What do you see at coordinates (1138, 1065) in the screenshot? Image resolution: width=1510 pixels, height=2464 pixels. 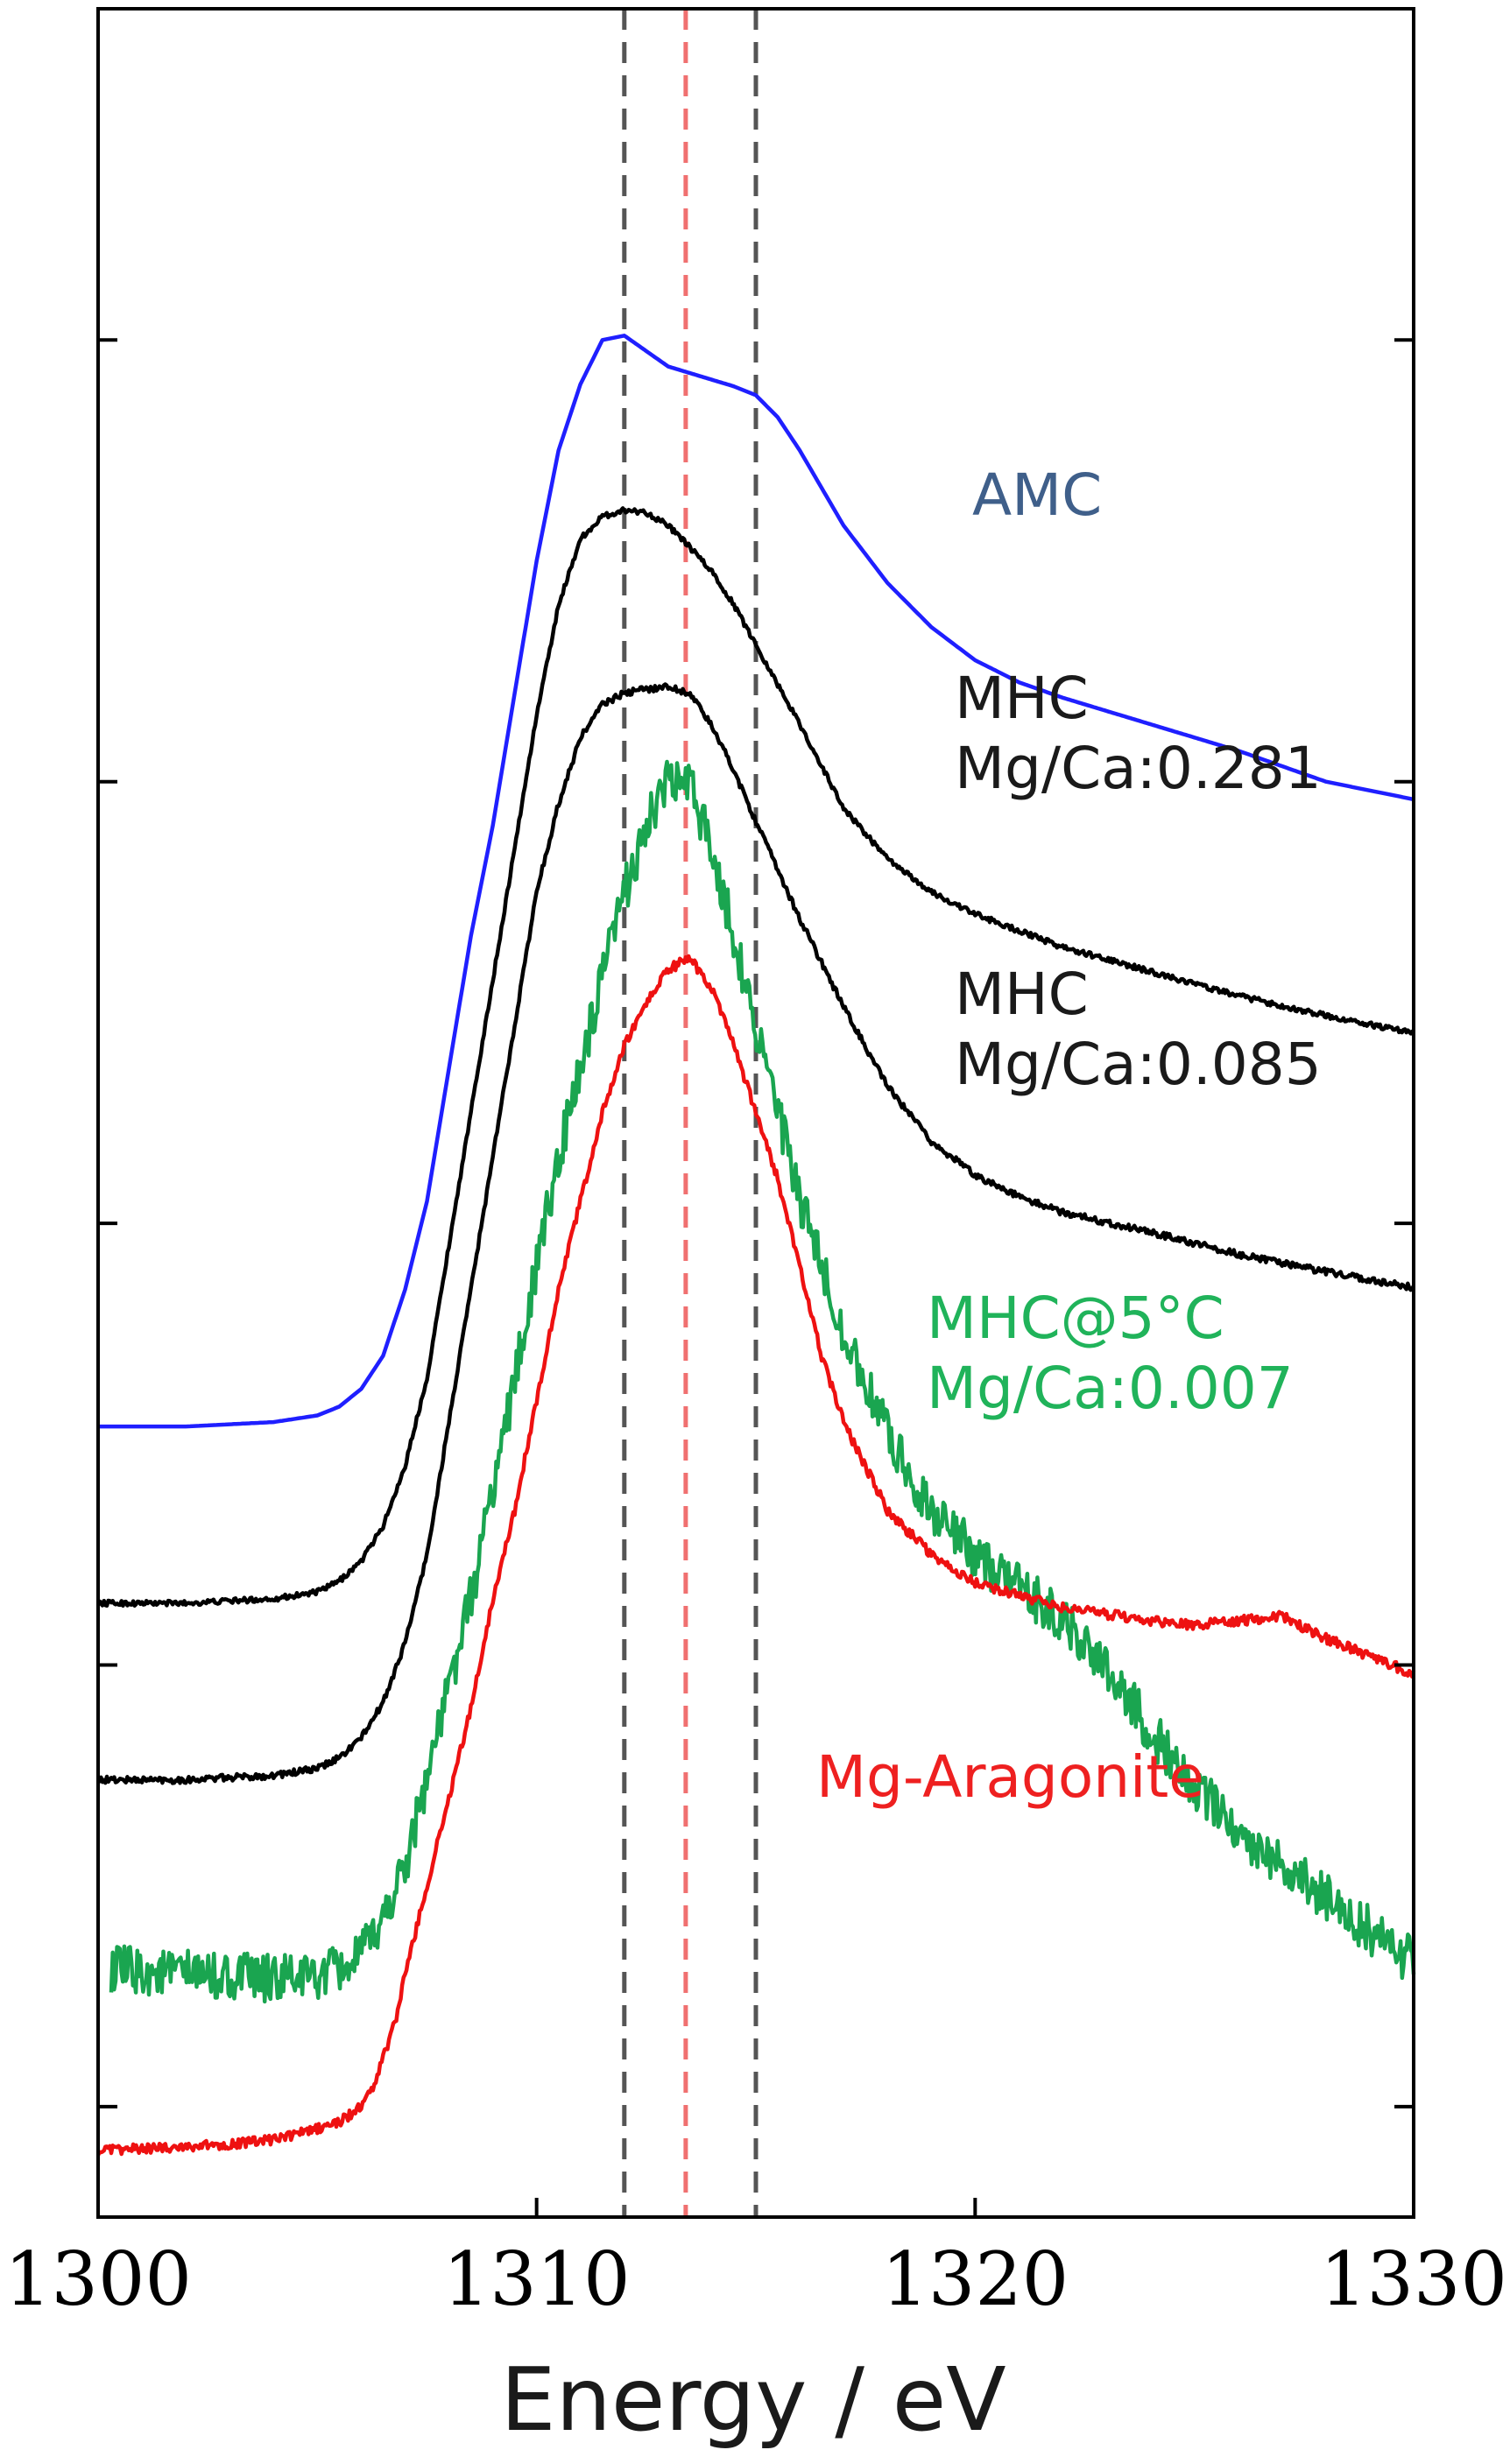 I see `series-label-3-line-2: Mg/Ca:0.085` at bounding box center [1138, 1065].